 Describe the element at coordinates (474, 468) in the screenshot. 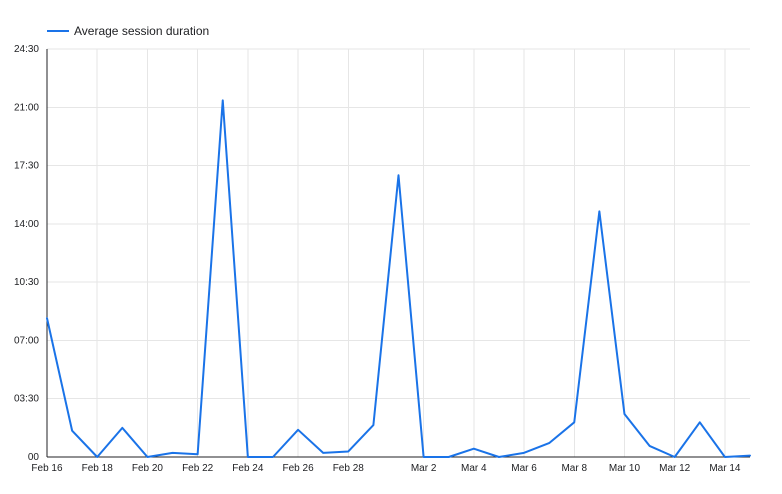

I see `x-tick-label: Mar 4` at that location.